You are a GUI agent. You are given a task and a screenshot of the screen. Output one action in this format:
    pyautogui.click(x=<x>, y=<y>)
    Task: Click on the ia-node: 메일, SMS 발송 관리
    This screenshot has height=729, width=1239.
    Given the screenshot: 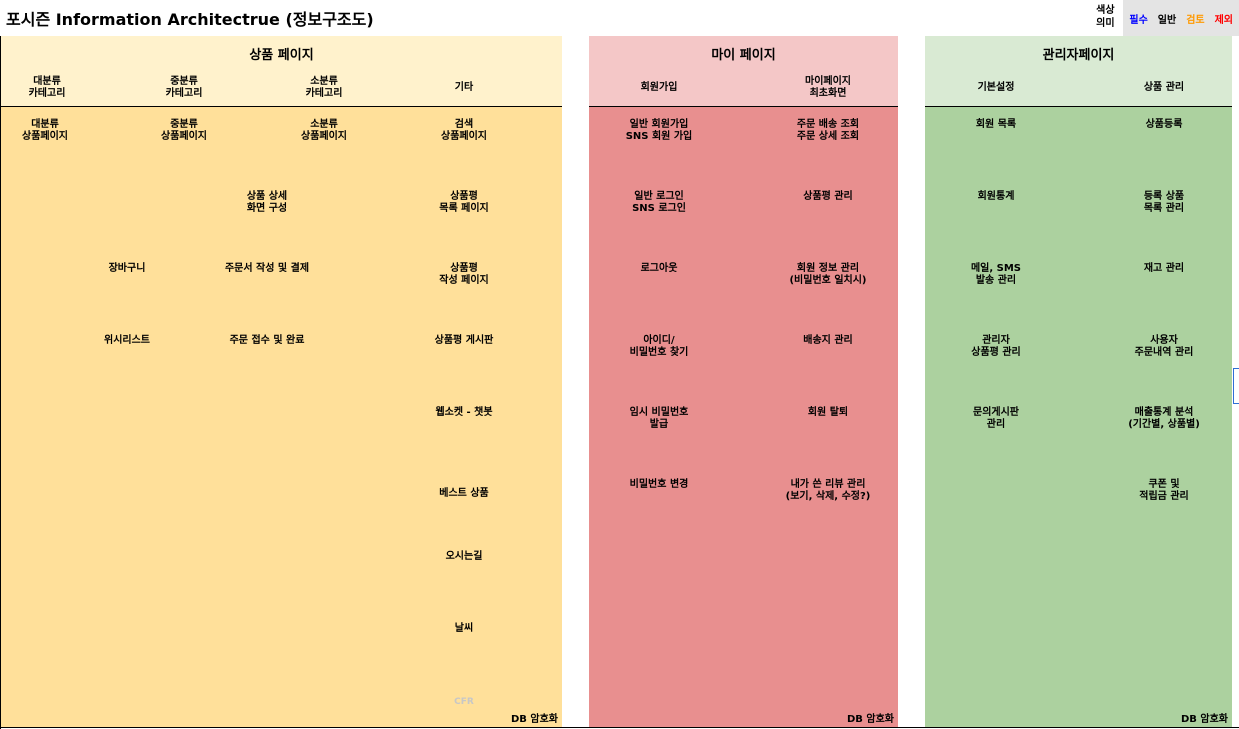 What is the action you would take?
    pyautogui.click(x=996, y=274)
    